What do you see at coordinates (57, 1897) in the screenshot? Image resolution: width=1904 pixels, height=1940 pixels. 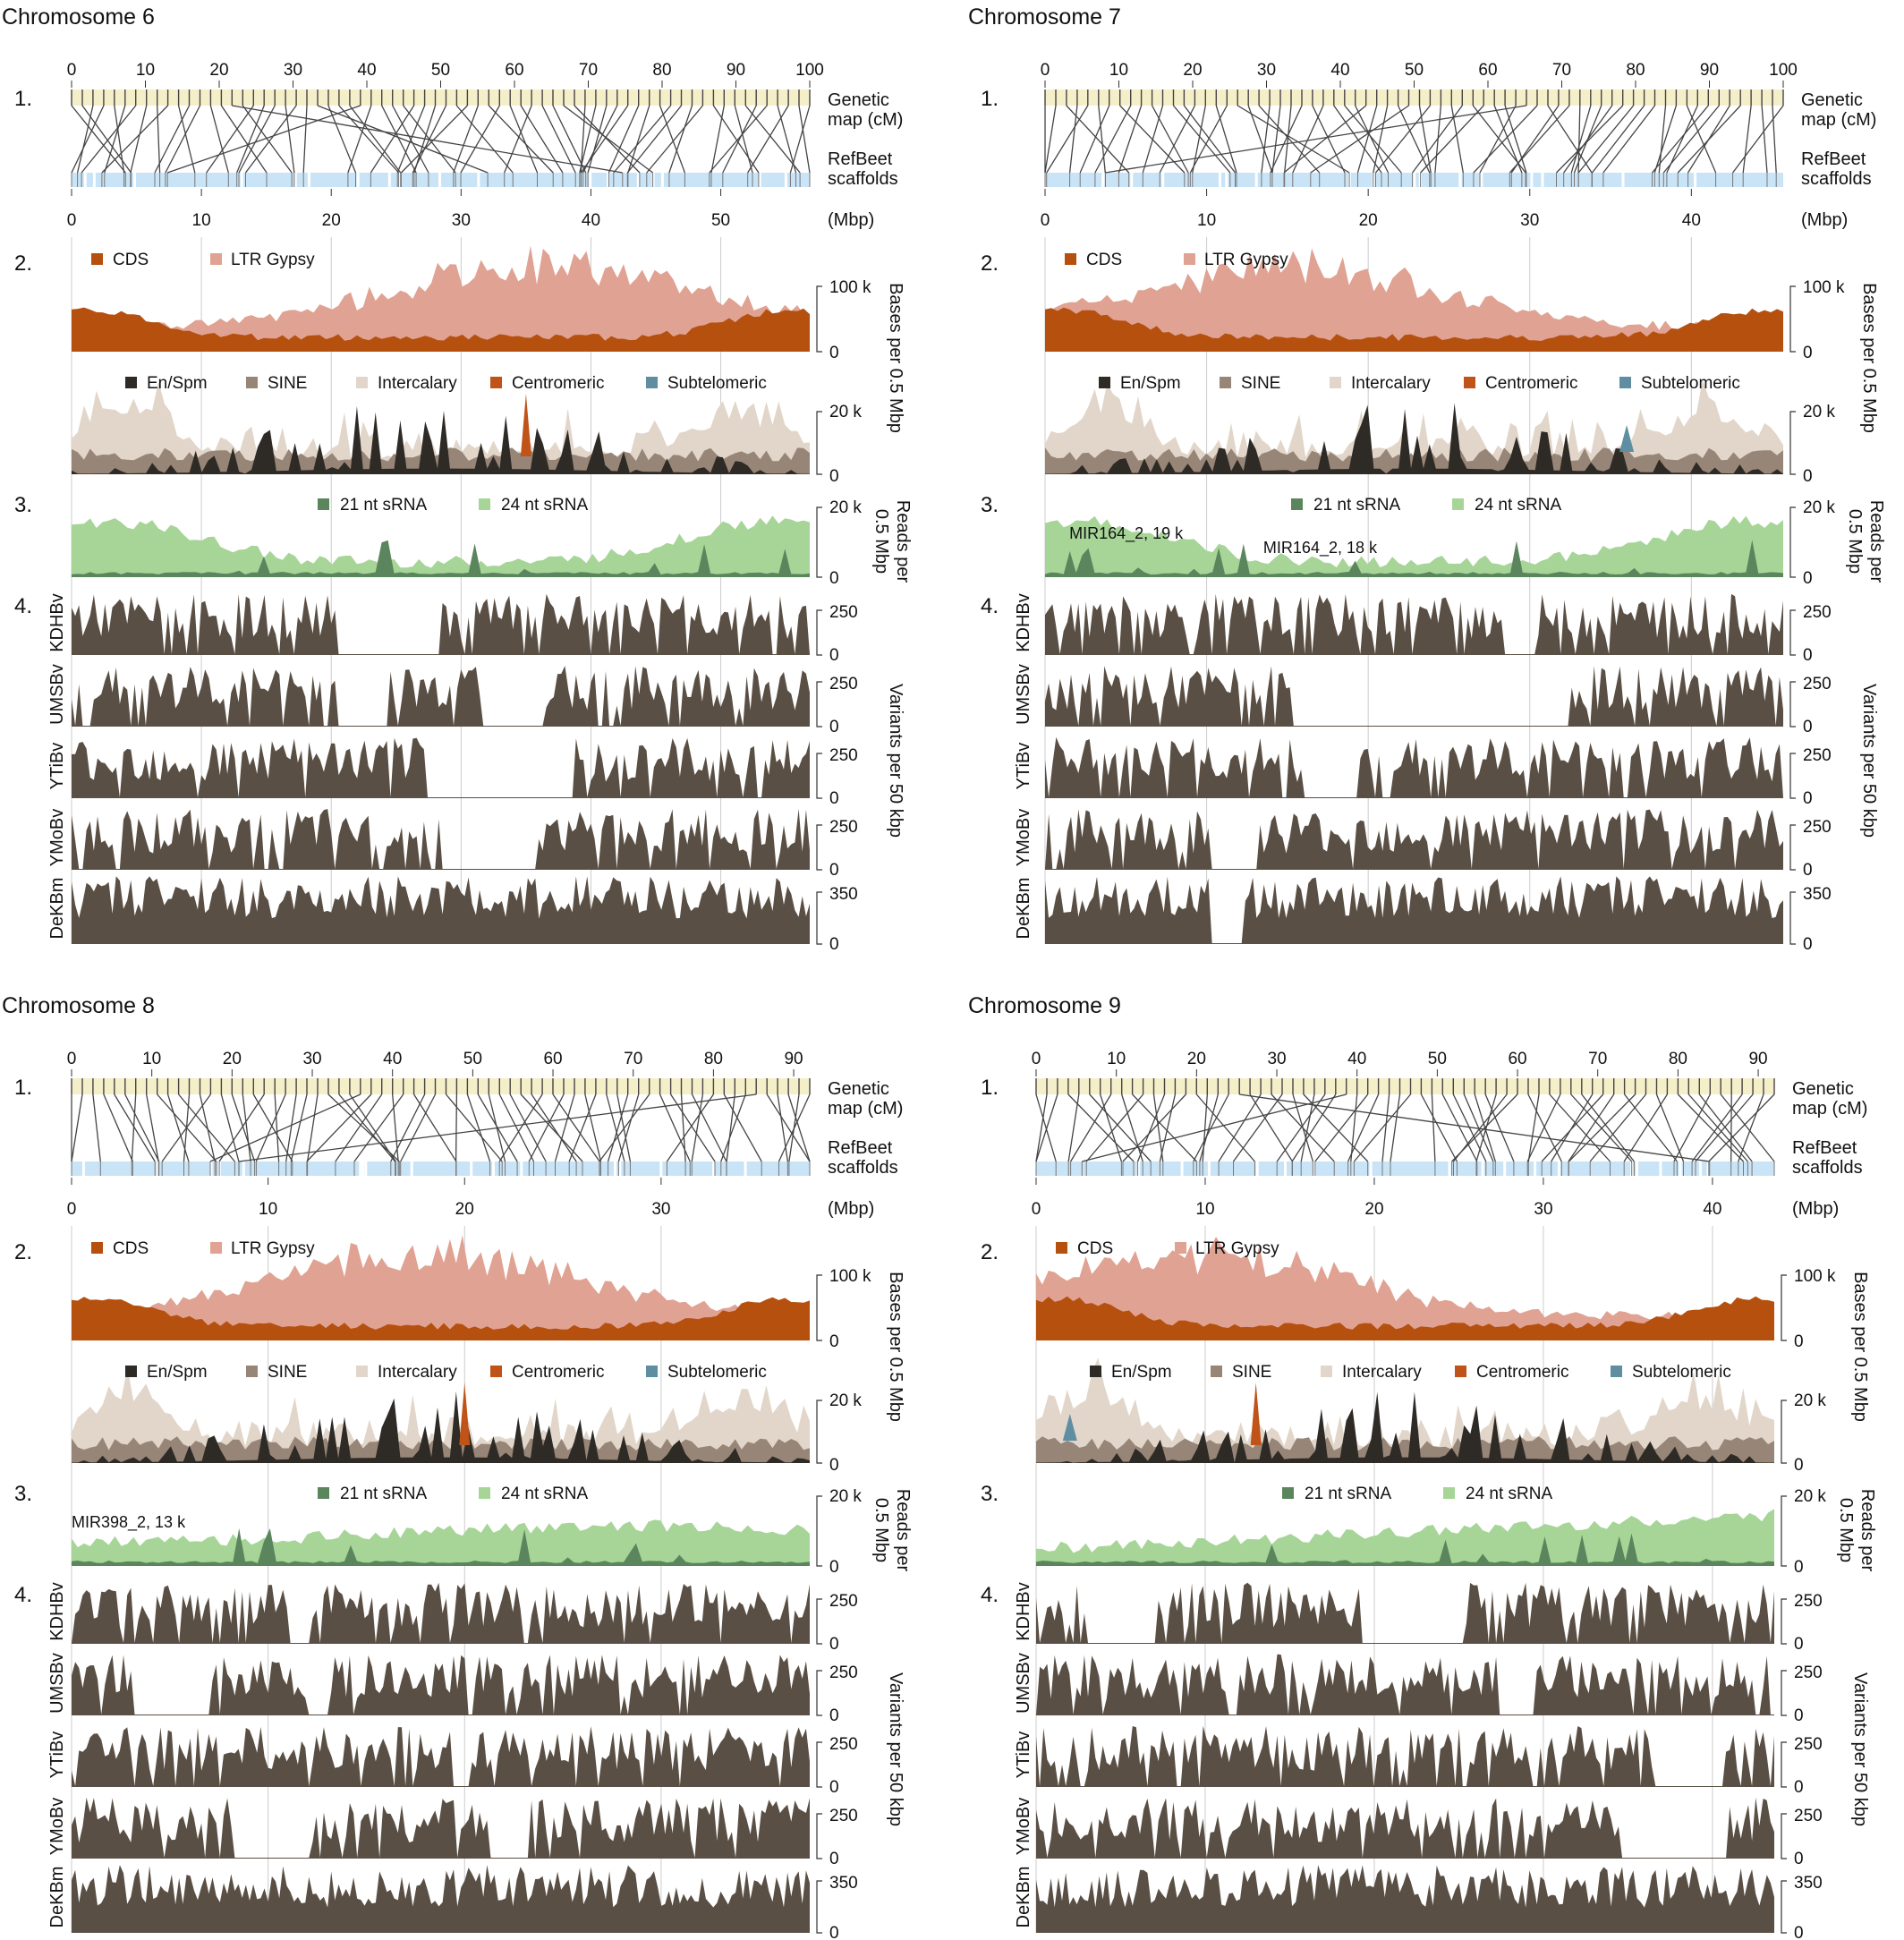 I see `accession-label: DeKBm` at bounding box center [57, 1897].